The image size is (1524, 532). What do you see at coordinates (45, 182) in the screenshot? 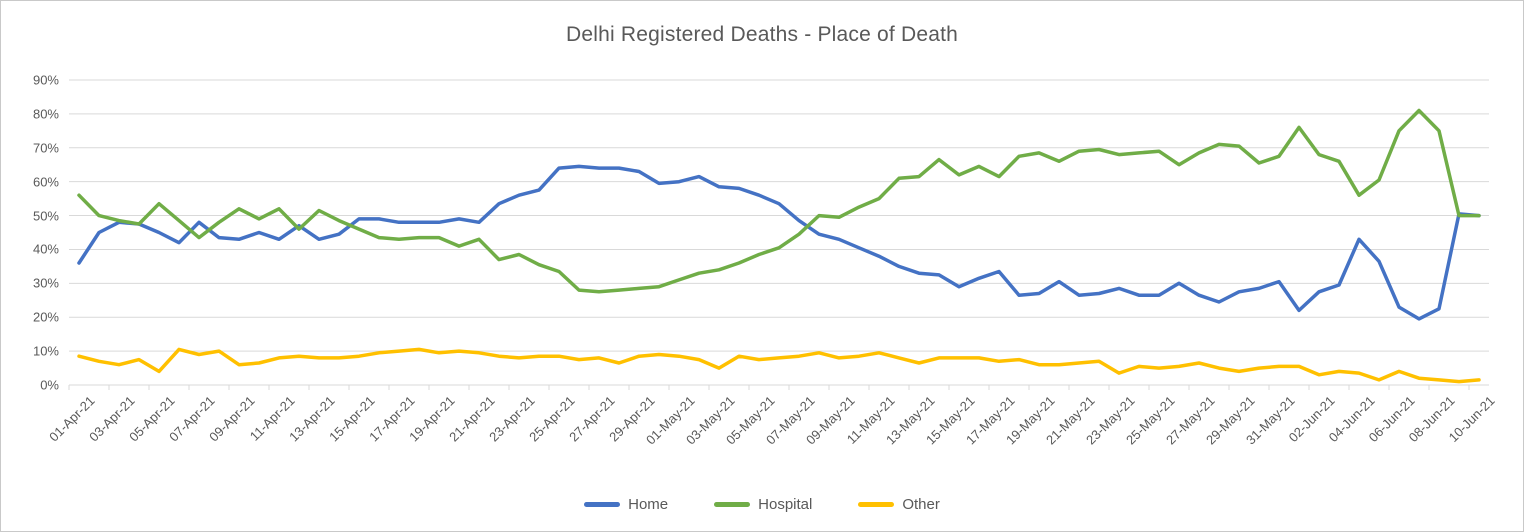
I see `y-axis-tick-label: 60%` at bounding box center [45, 182].